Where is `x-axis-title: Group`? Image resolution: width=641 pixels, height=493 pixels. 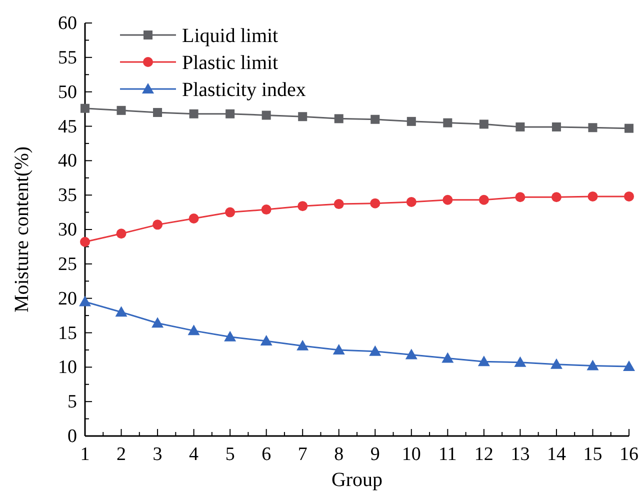
x-axis-title: Group is located at coordinates (357, 480).